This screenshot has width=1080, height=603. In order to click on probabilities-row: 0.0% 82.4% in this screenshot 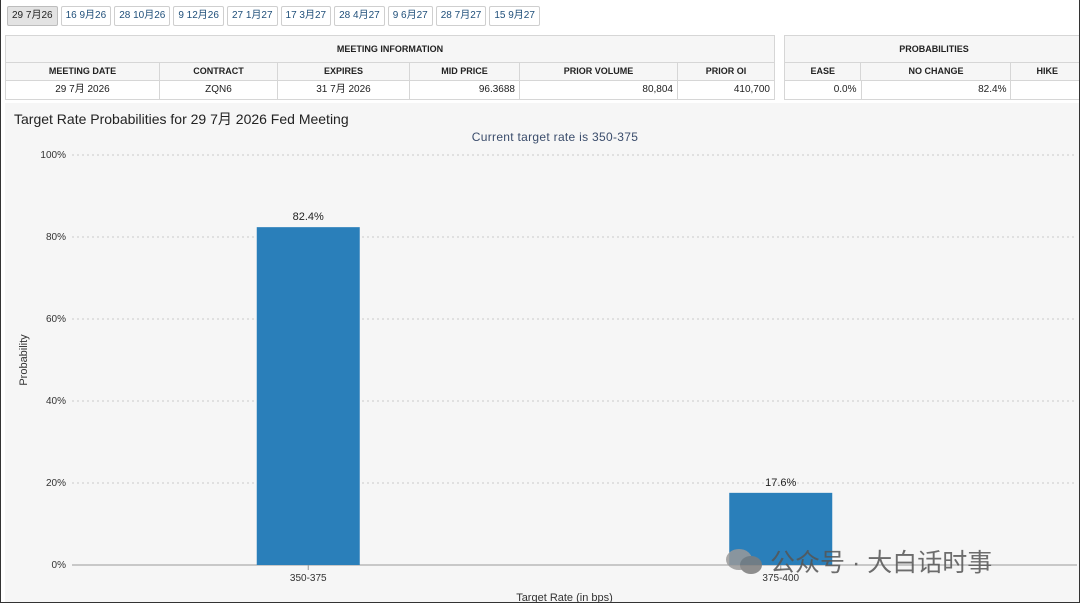, I will do `click(932, 90)`.